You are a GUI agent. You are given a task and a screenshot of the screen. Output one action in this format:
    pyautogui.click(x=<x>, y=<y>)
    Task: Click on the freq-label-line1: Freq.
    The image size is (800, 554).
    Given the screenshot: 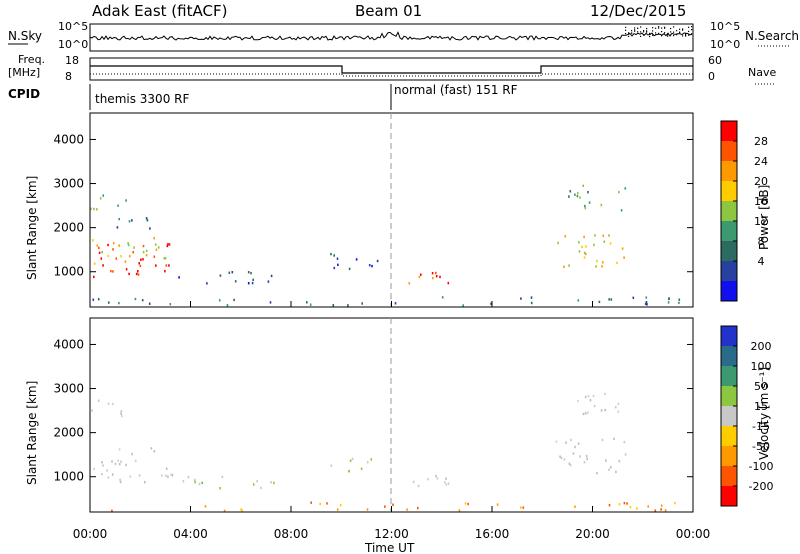 What is the action you would take?
    pyautogui.click(x=31, y=59)
    